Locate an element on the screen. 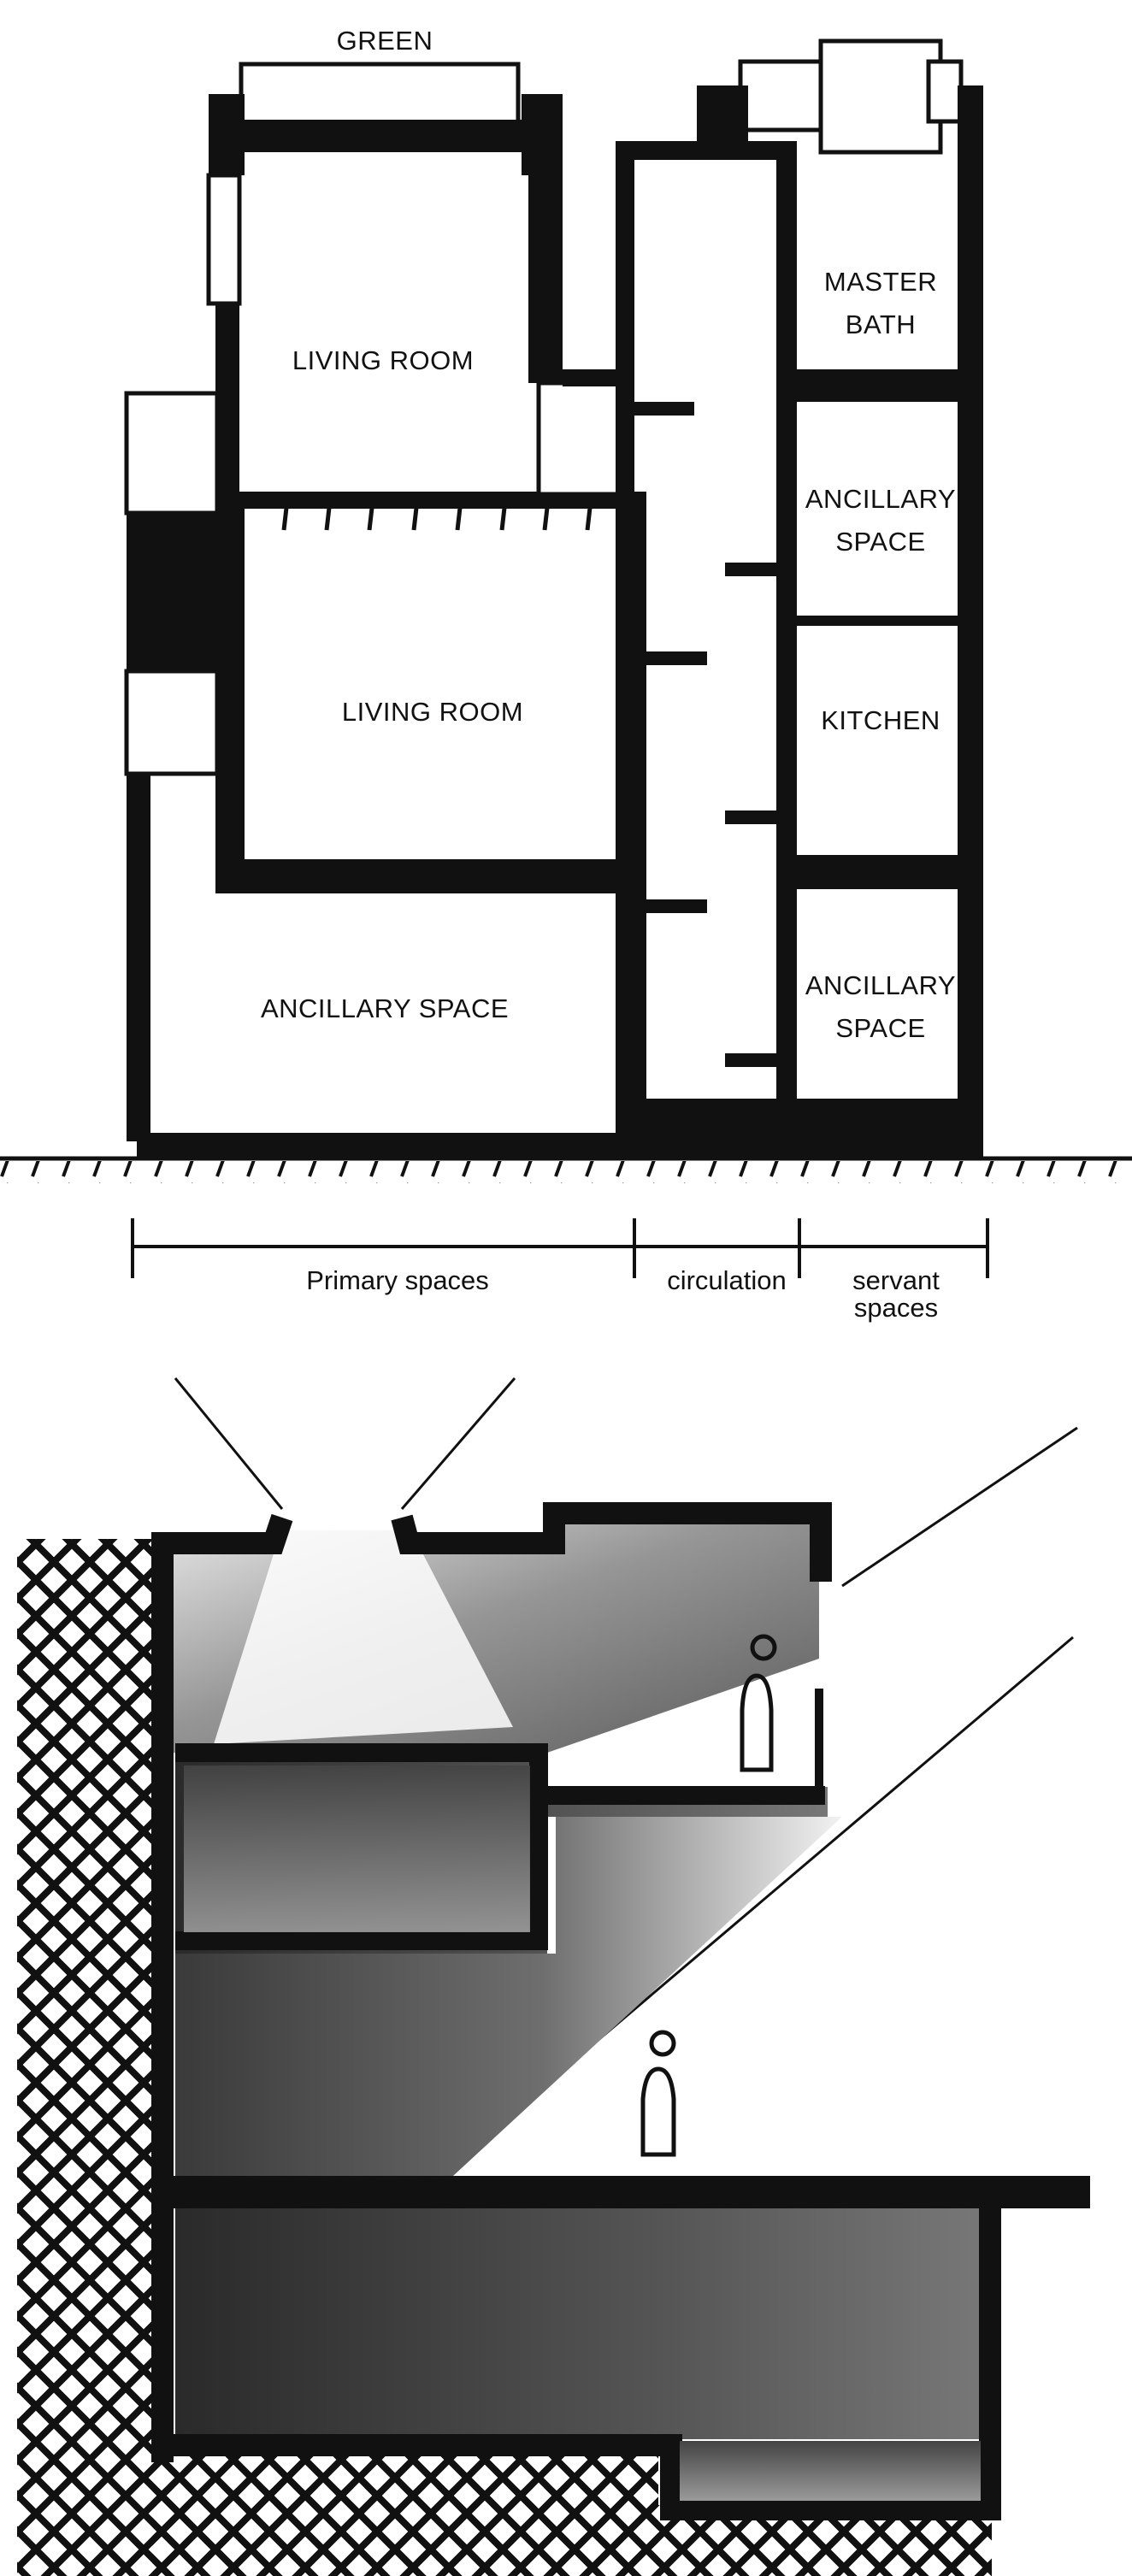 This screenshot has width=1132, height=2576. left-lower-box is located at coordinates (172, 722).